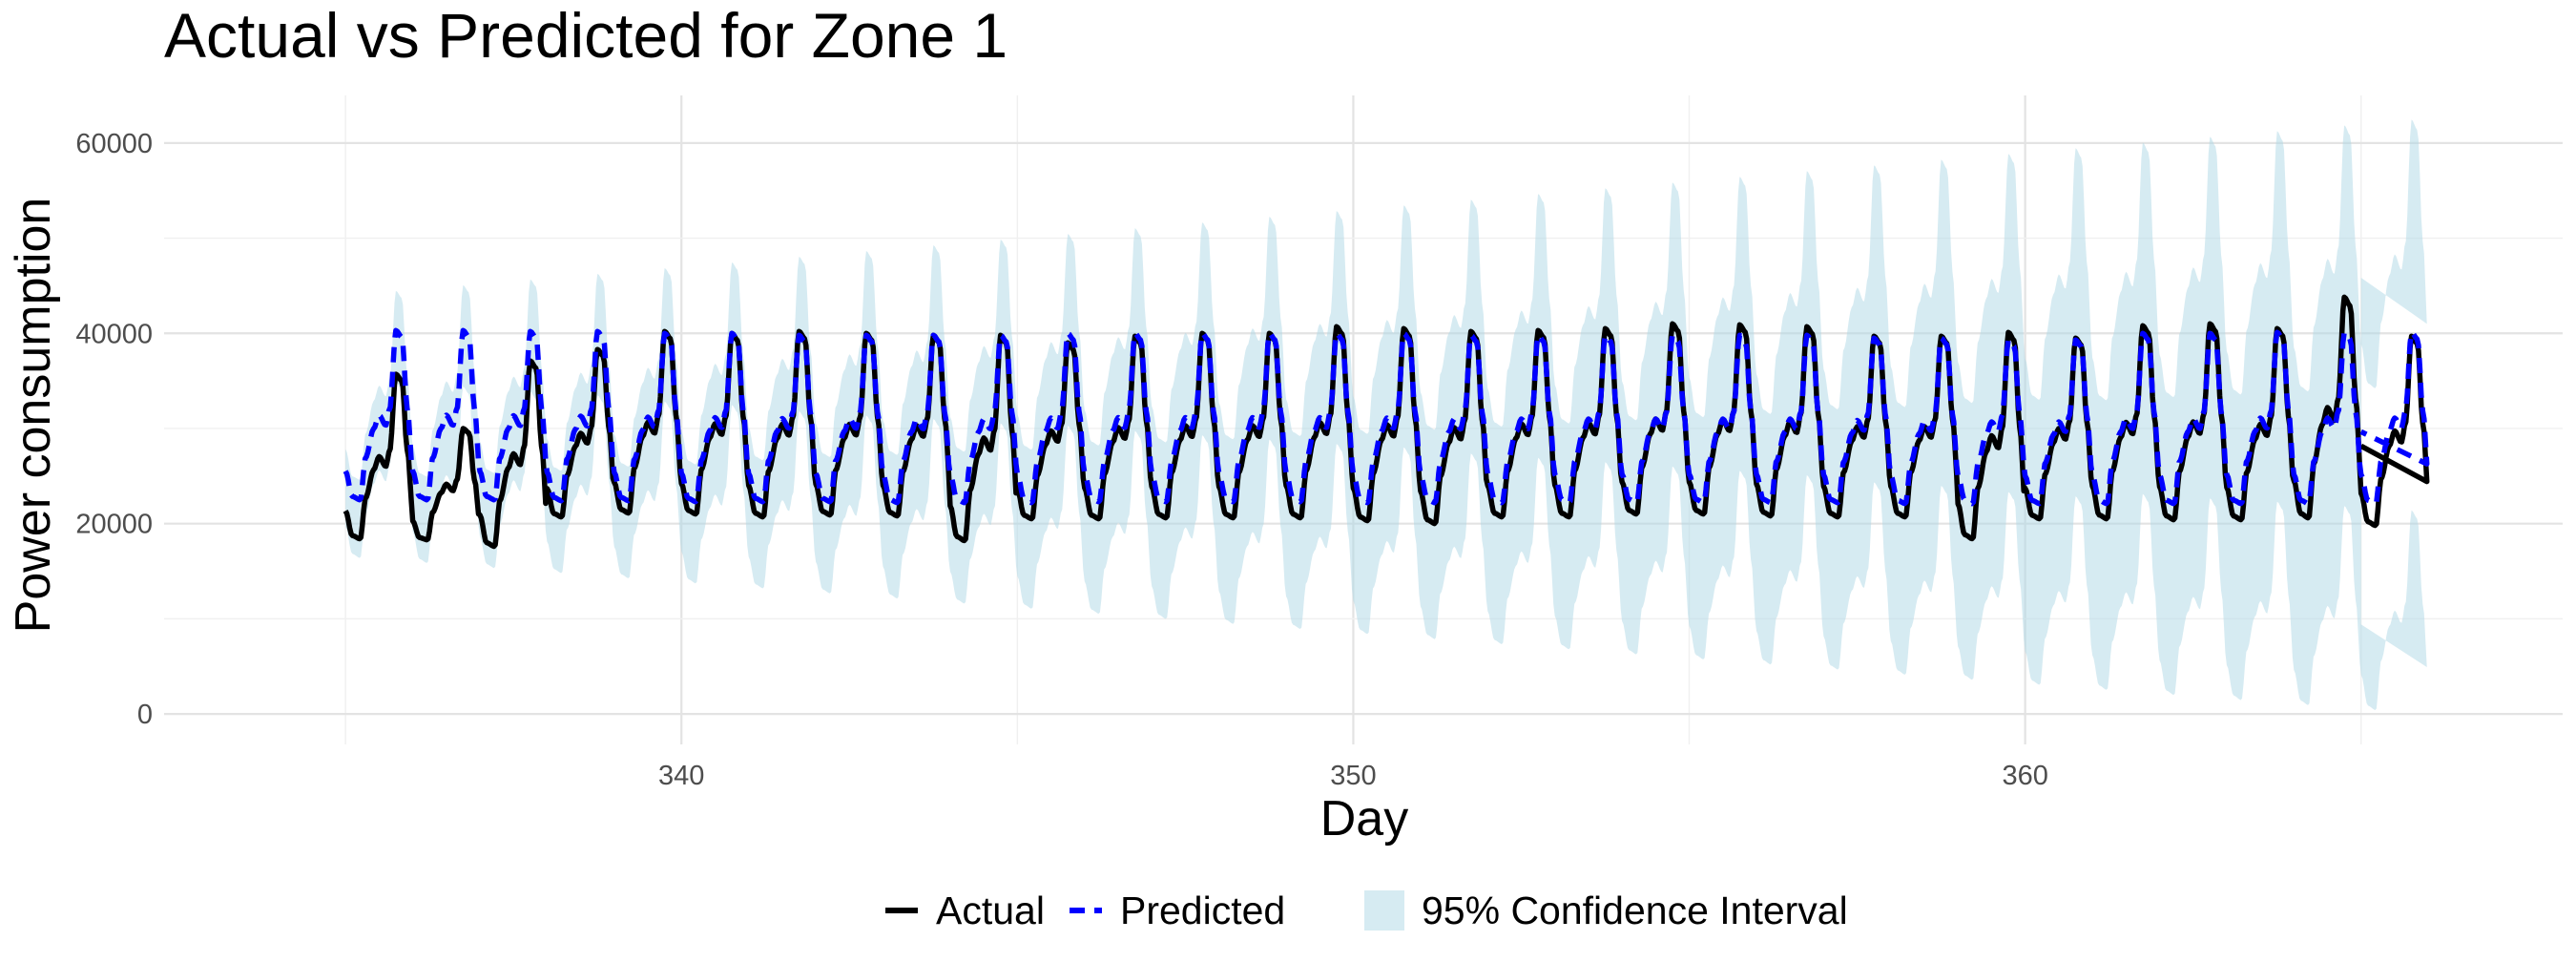 The height and width of the screenshot is (962, 2576). What do you see at coordinates (990, 911) in the screenshot?
I see `legend-label-actual: Actual` at bounding box center [990, 911].